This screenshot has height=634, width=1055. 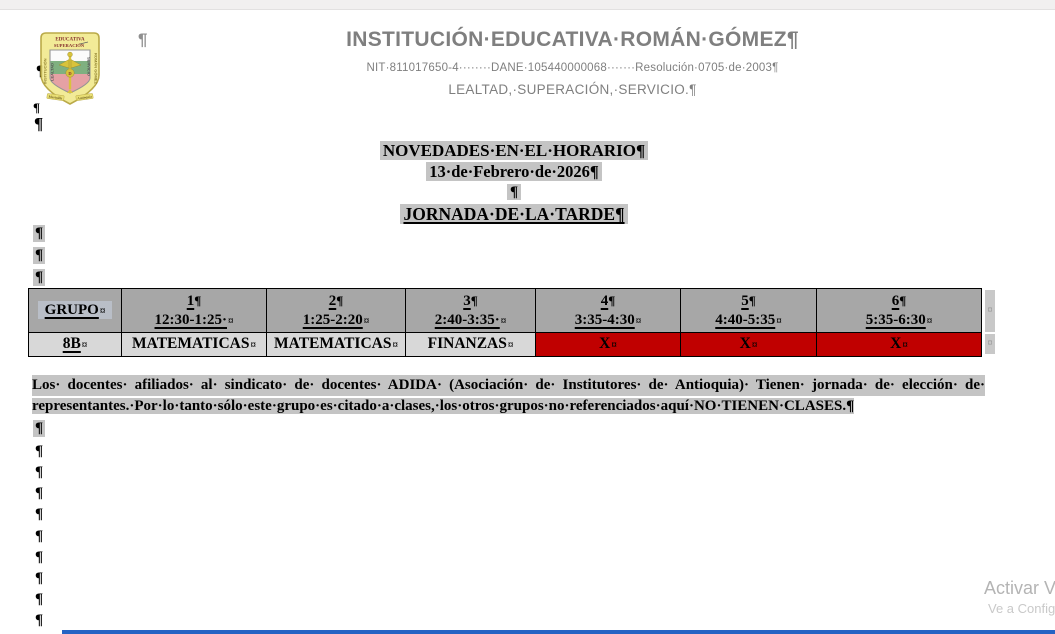 I want to click on subject-cell: FINANZAS¤, so click(x=470, y=344).